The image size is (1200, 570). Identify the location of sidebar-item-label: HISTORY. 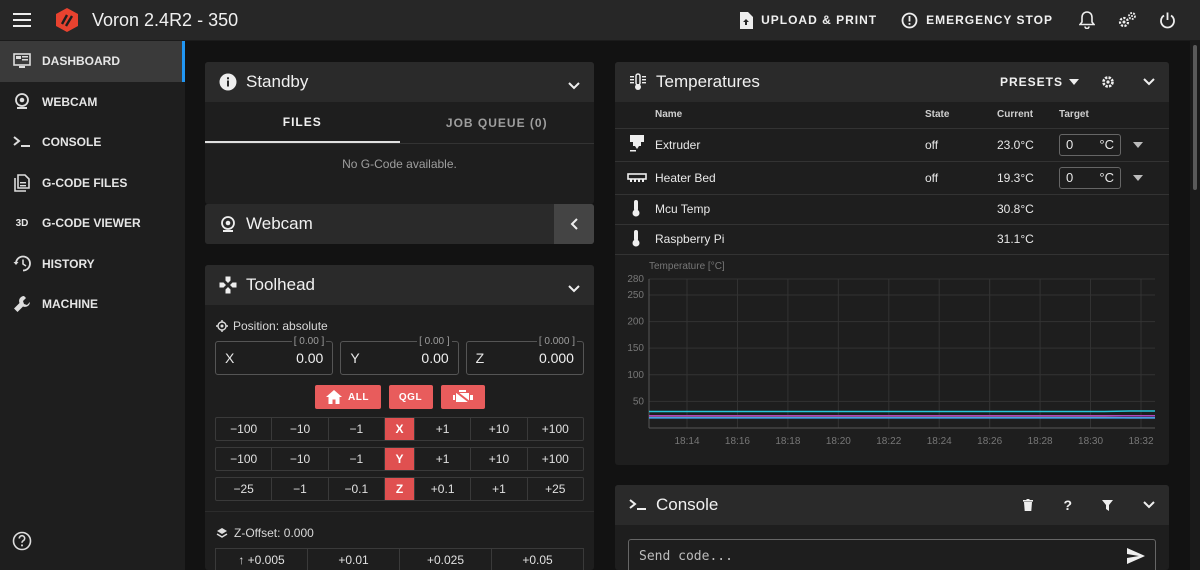
(68, 263).